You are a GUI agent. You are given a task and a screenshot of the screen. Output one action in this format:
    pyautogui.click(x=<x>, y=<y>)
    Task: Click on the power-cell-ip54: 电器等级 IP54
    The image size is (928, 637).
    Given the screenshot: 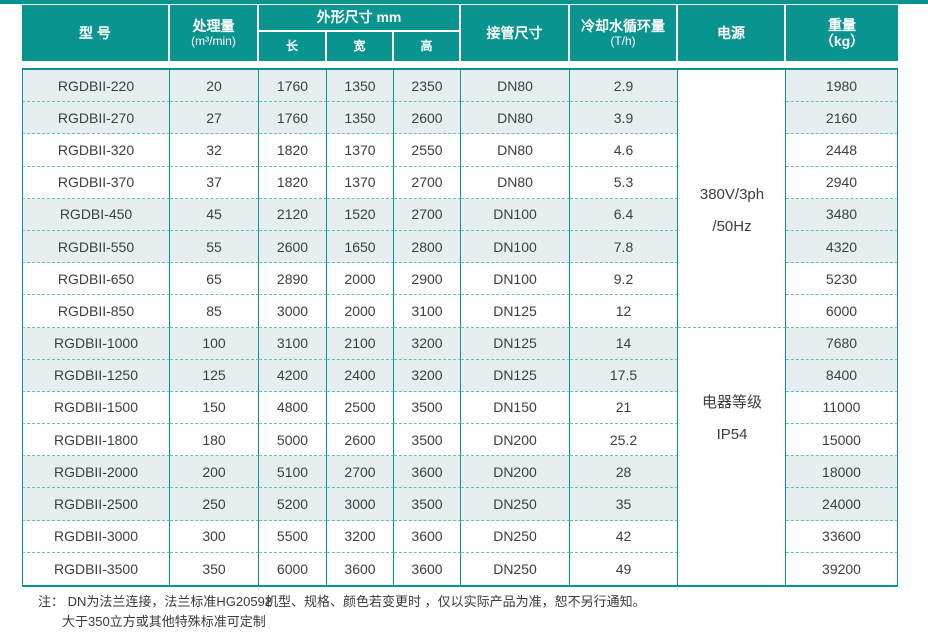 What is the action you would take?
    pyautogui.click(x=732, y=419)
    